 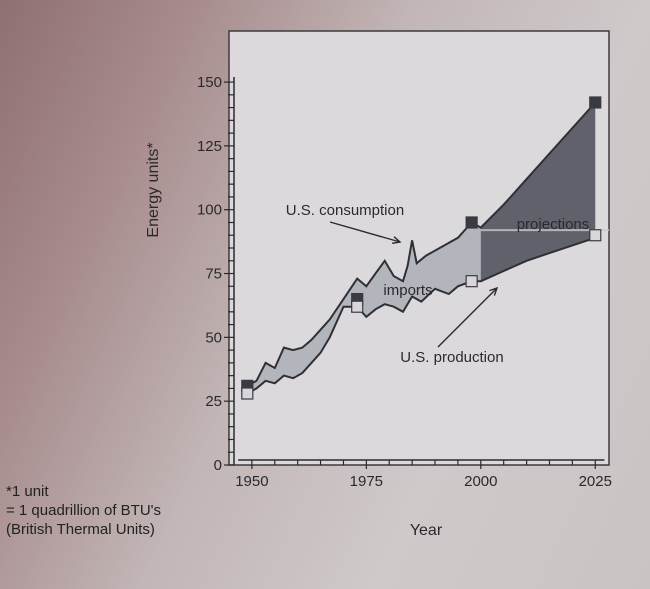 I want to click on consumption-annotation: U.S. consumption, so click(x=345, y=210).